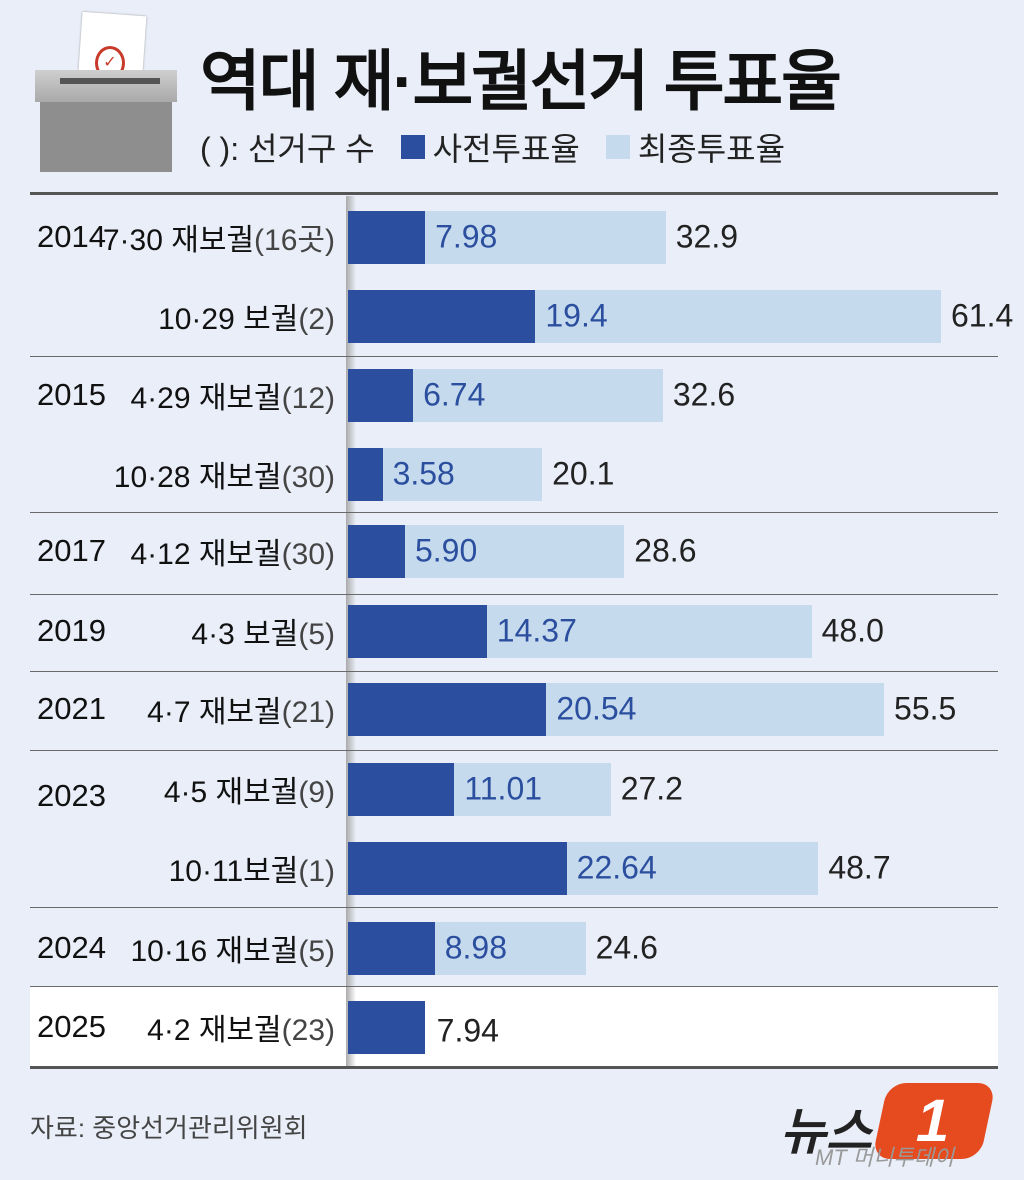 This screenshot has width=1024, height=1180. What do you see at coordinates (704, 394) in the screenshot?
I see `final-value-label: 32.6` at bounding box center [704, 394].